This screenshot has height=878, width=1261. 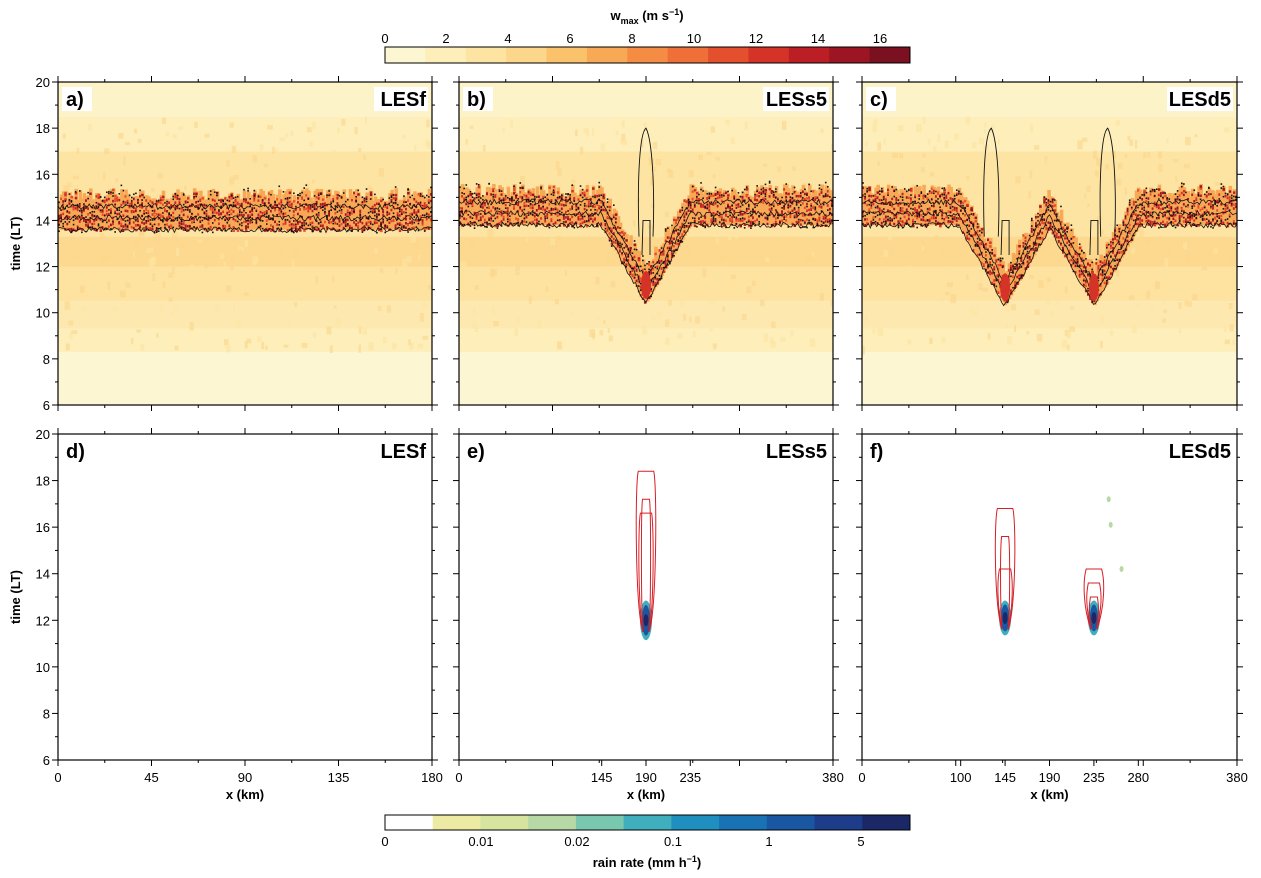 What do you see at coordinates (245, 284) in the screenshot?
I see `wmax-band` at bounding box center [245, 284].